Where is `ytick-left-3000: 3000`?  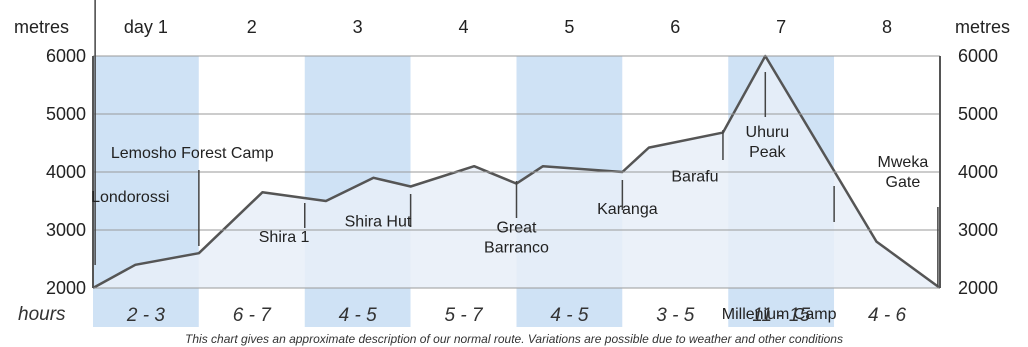 ytick-left-3000: 3000 is located at coordinates (66, 230).